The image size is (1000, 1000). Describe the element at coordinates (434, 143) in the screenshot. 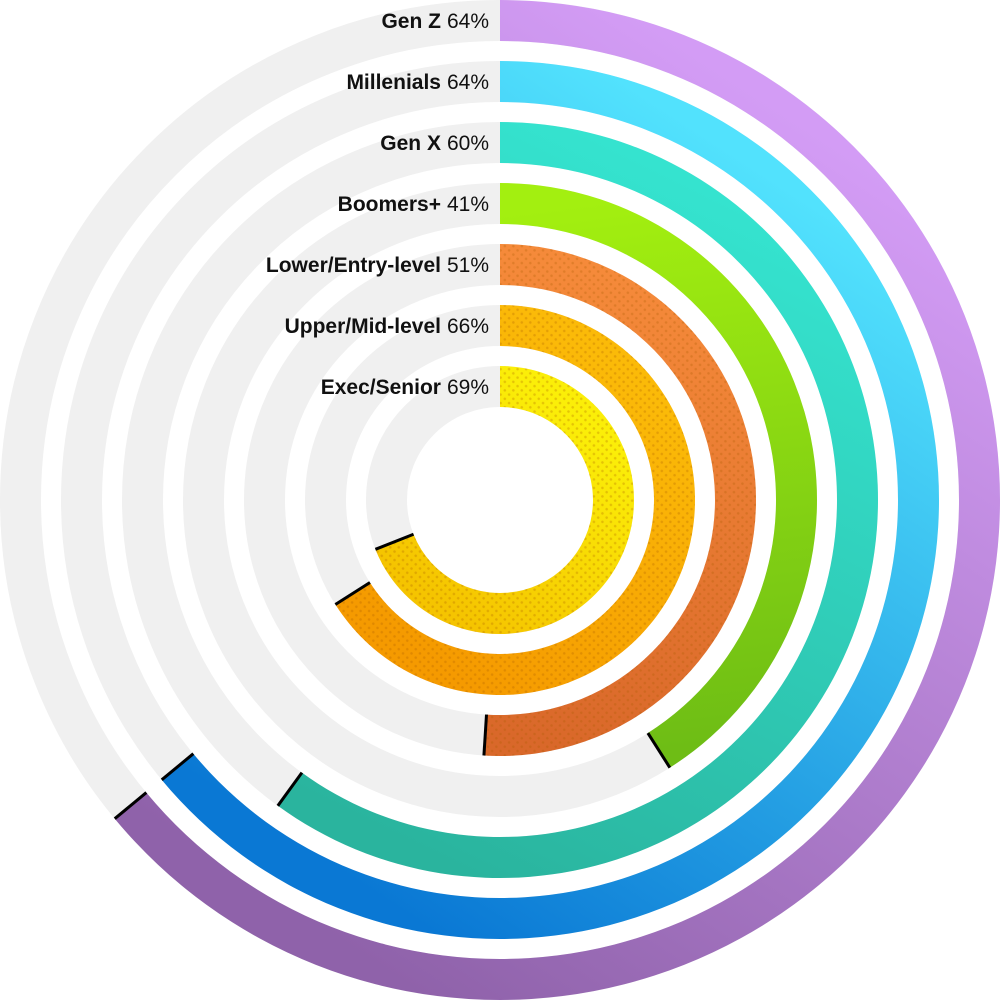

I see `ring-label-2: Gen X 60%` at that location.